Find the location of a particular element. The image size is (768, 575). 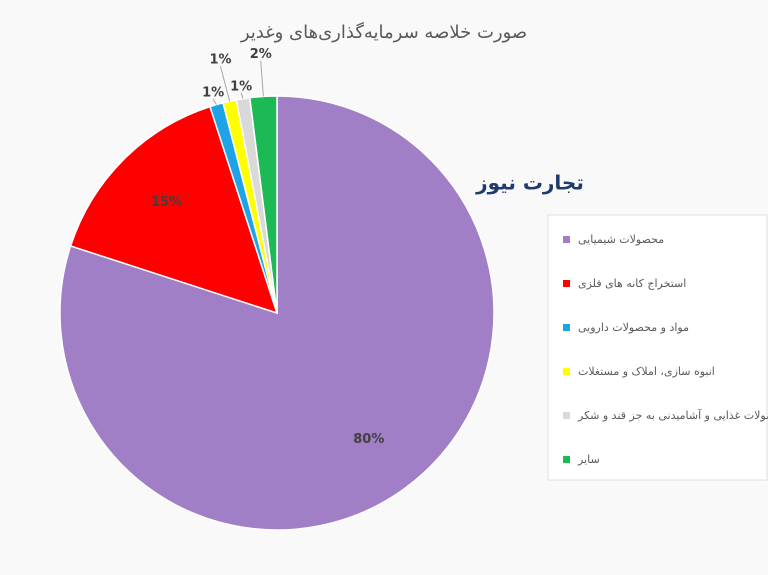

legend-label: استخراج کانه های فلزی is located at coordinates (632, 283).